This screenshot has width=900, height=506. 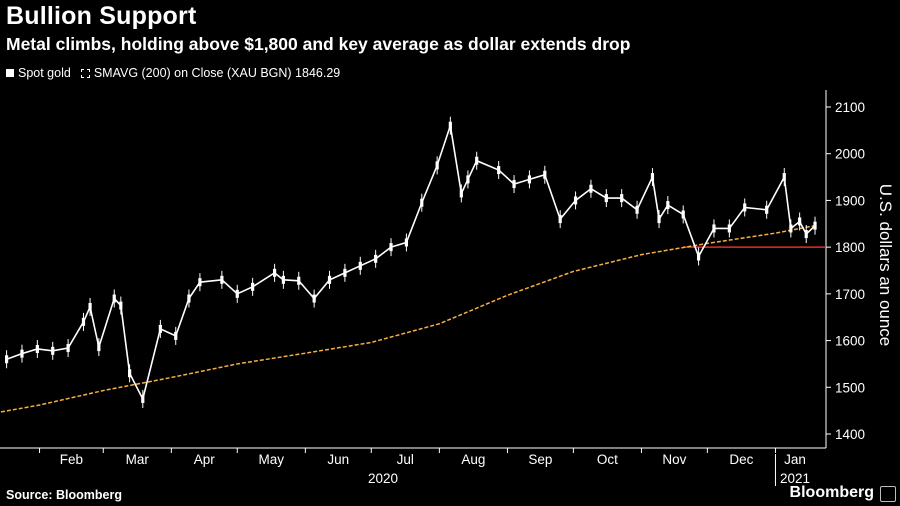 What do you see at coordinates (272, 459) in the screenshot?
I see `x-tick-label: May` at bounding box center [272, 459].